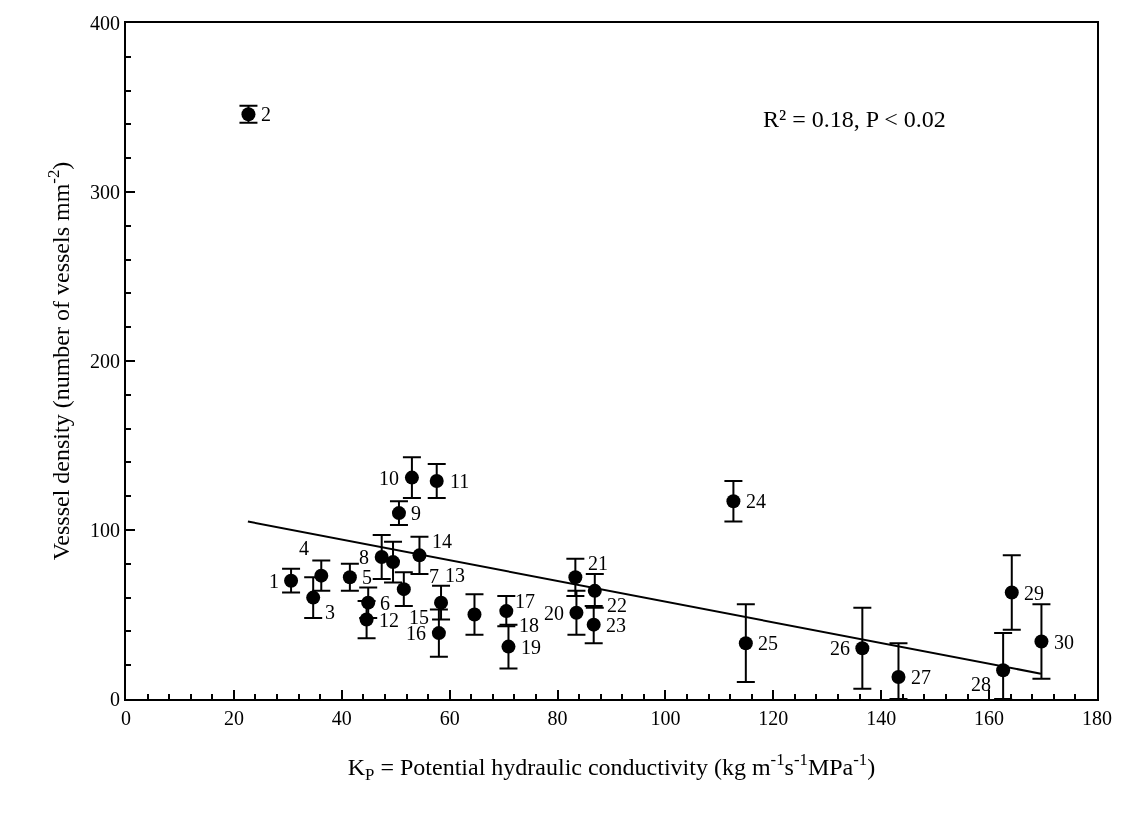 This screenshot has height=819, width=1125. I want to click on text: K$_{P}$ = Potential hydraulic conductivity (kg m$^{-1}$s$^{-1}$MPa$^{-1}$), so click(611, 766).